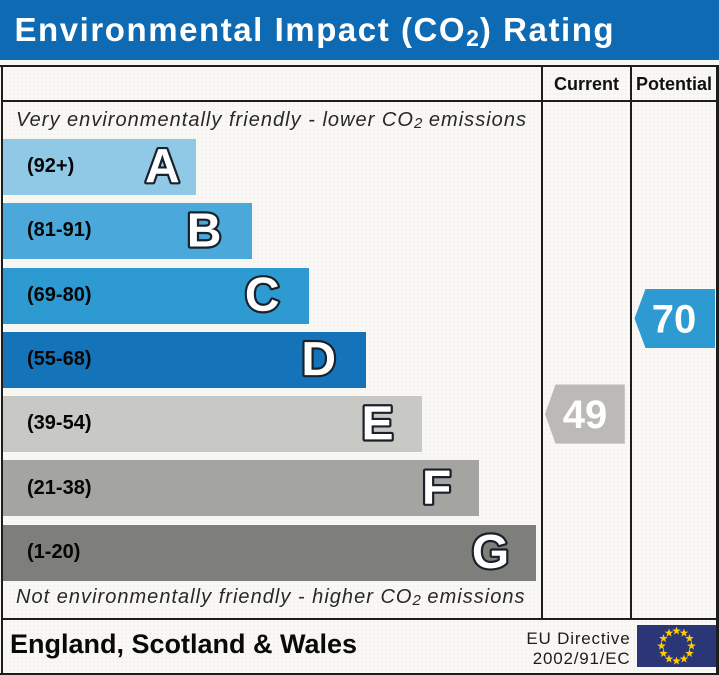  Describe the element at coordinates (674, 320) in the screenshot. I see `svg-text: 70` at that location.